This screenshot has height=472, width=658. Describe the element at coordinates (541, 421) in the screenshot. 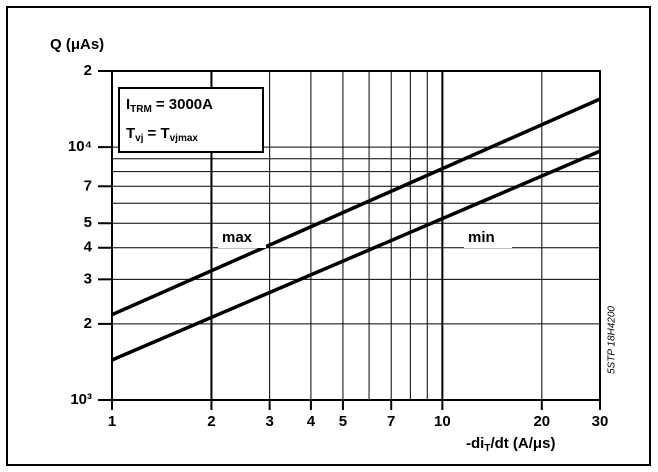

I see `x-tick-label: 20` at that location.